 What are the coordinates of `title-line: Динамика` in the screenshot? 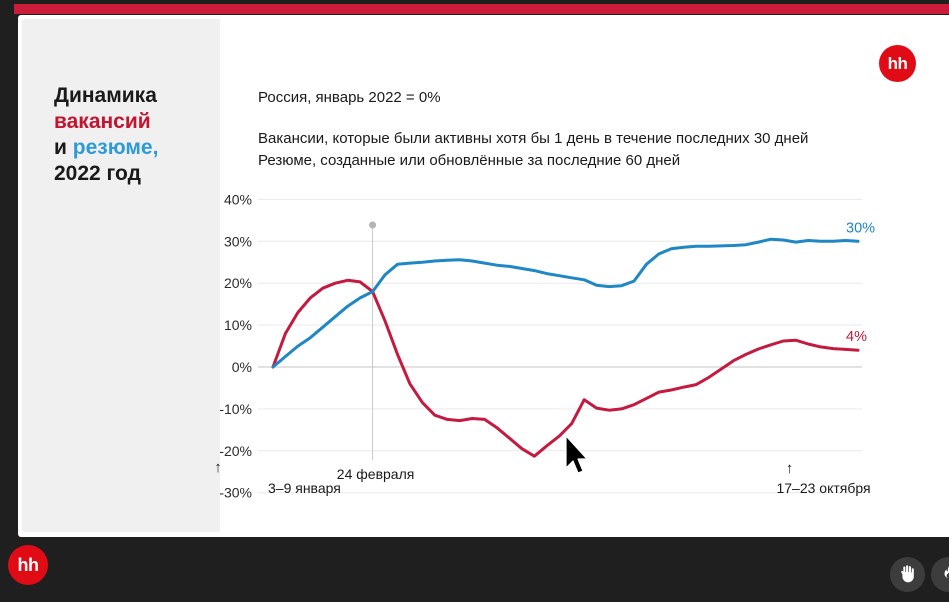 It's located at (106, 96).